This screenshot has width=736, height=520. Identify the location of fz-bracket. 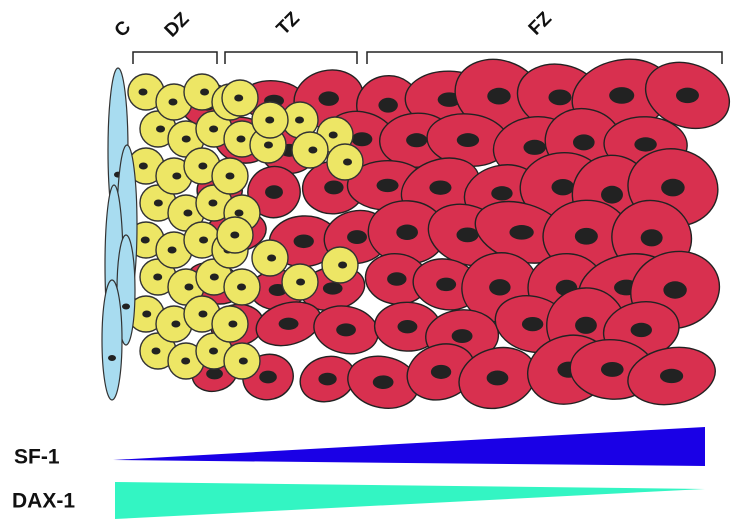
(544, 57).